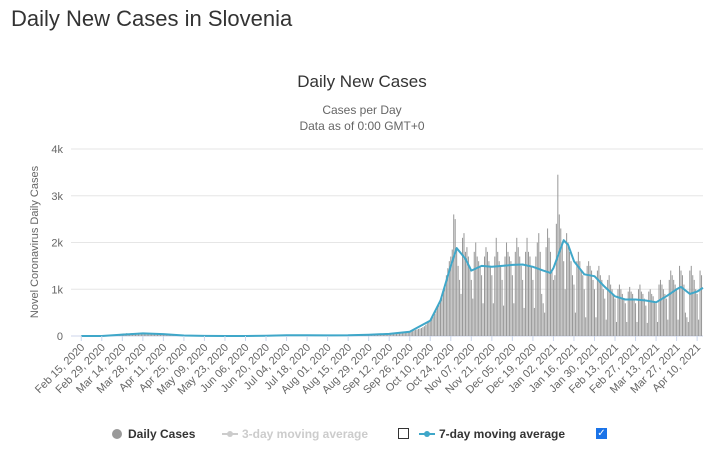  I want to click on legend-item-daily-cases: Daily Cases, so click(153, 434).